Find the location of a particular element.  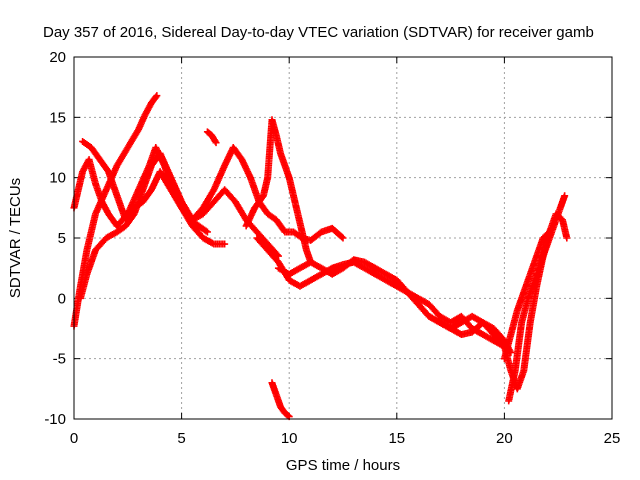

y-tick-label: 10 is located at coordinates (57, 178).